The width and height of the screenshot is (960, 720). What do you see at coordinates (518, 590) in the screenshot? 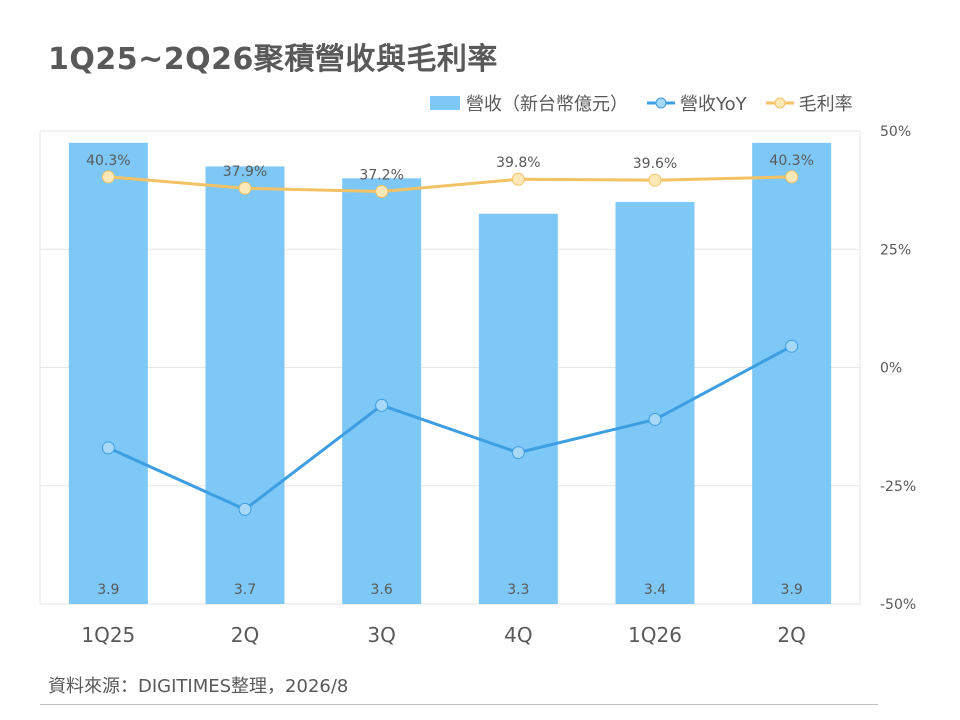
I see `bar-value-label: 3.3` at bounding box center [518, 590].